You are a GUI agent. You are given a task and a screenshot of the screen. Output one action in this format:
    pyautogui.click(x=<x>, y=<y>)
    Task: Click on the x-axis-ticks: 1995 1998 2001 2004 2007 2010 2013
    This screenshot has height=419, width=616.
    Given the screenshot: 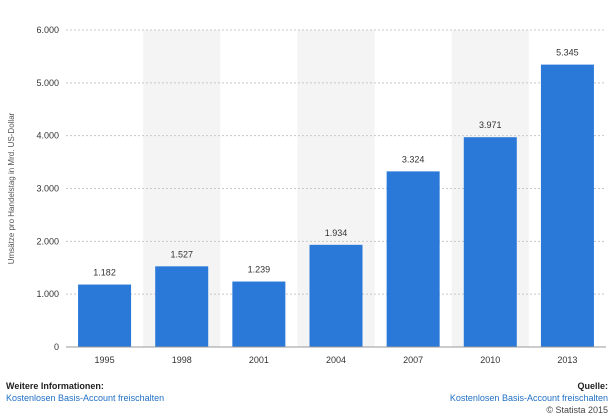 What is the action you would take?
    pyautogui.click(x=336, y=360)
    